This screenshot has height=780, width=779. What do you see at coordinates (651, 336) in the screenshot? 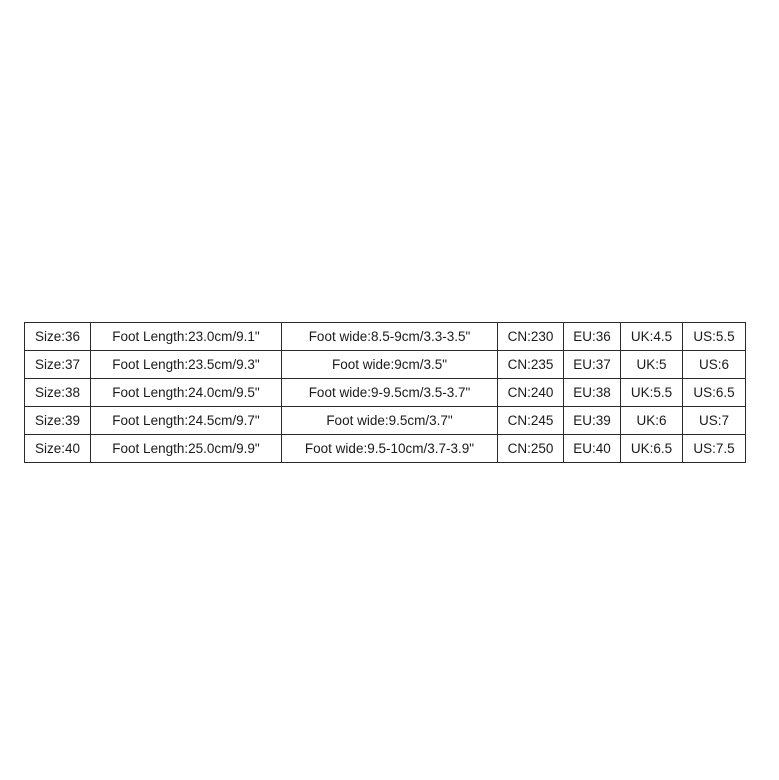
I see `cell-uk-size: UK:4.5` at bounding box center [651, 336].